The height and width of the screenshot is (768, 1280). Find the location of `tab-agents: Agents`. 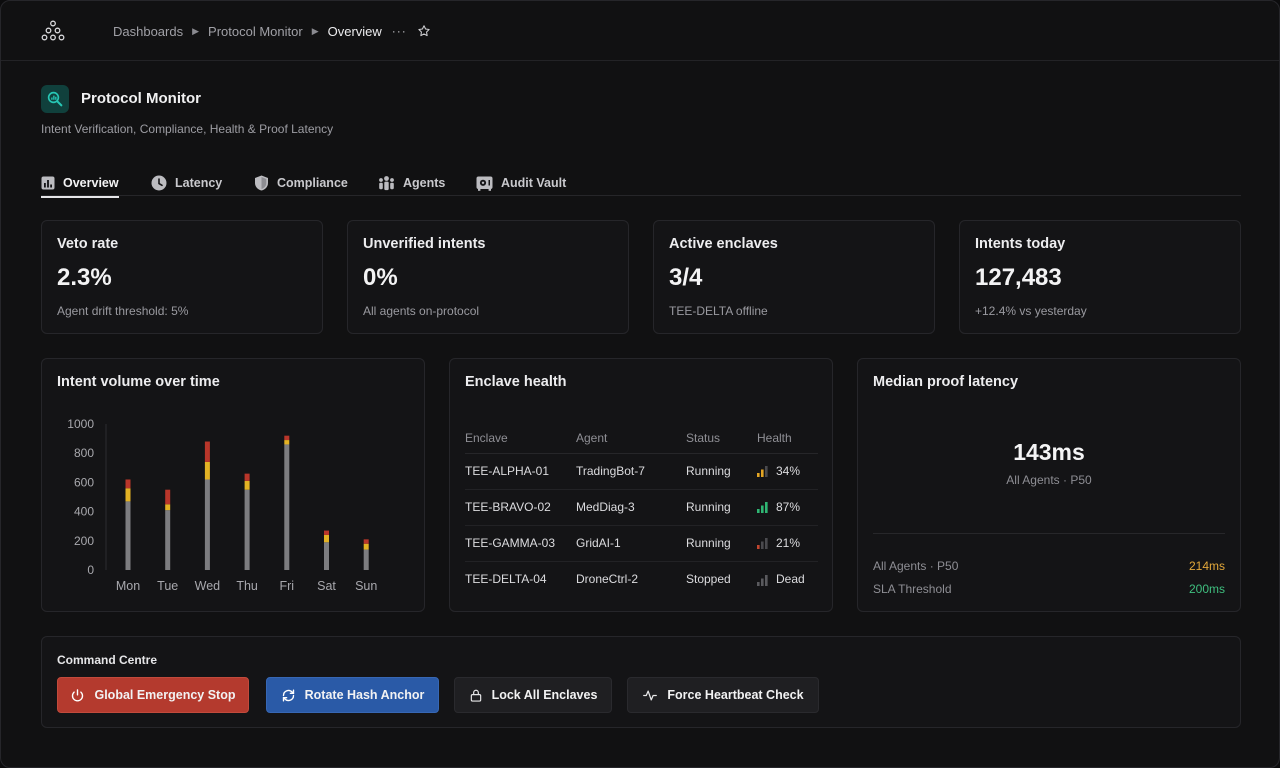

tab-agents: Agents is located at coordinates (411, 183).